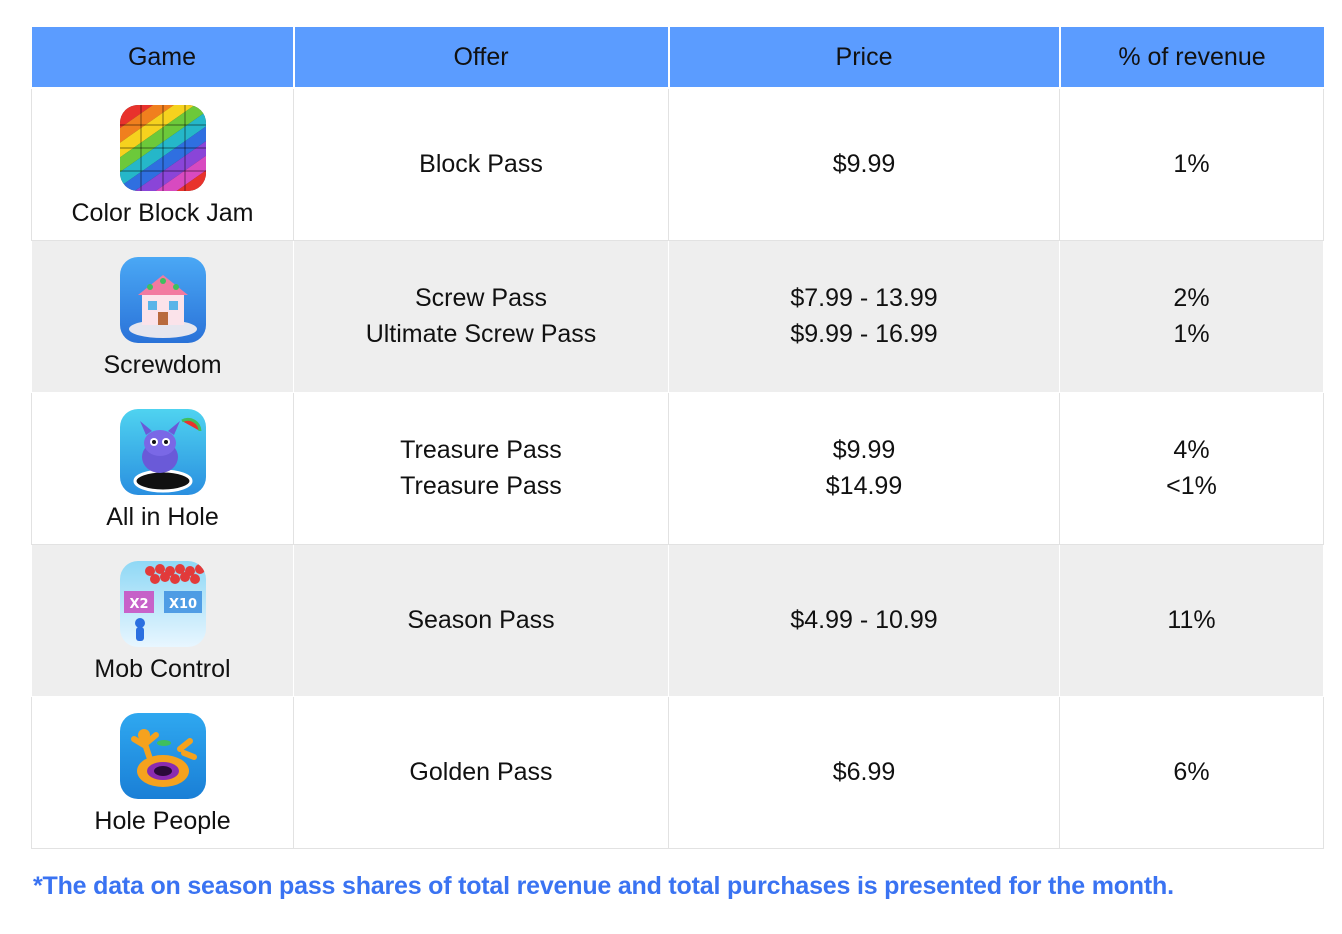 The width and height of the screenshot is (1342, 934). Describe the element at coordinates (1191, 58) in the screenshot. I see `header-revenue: % of revenue` at that location.